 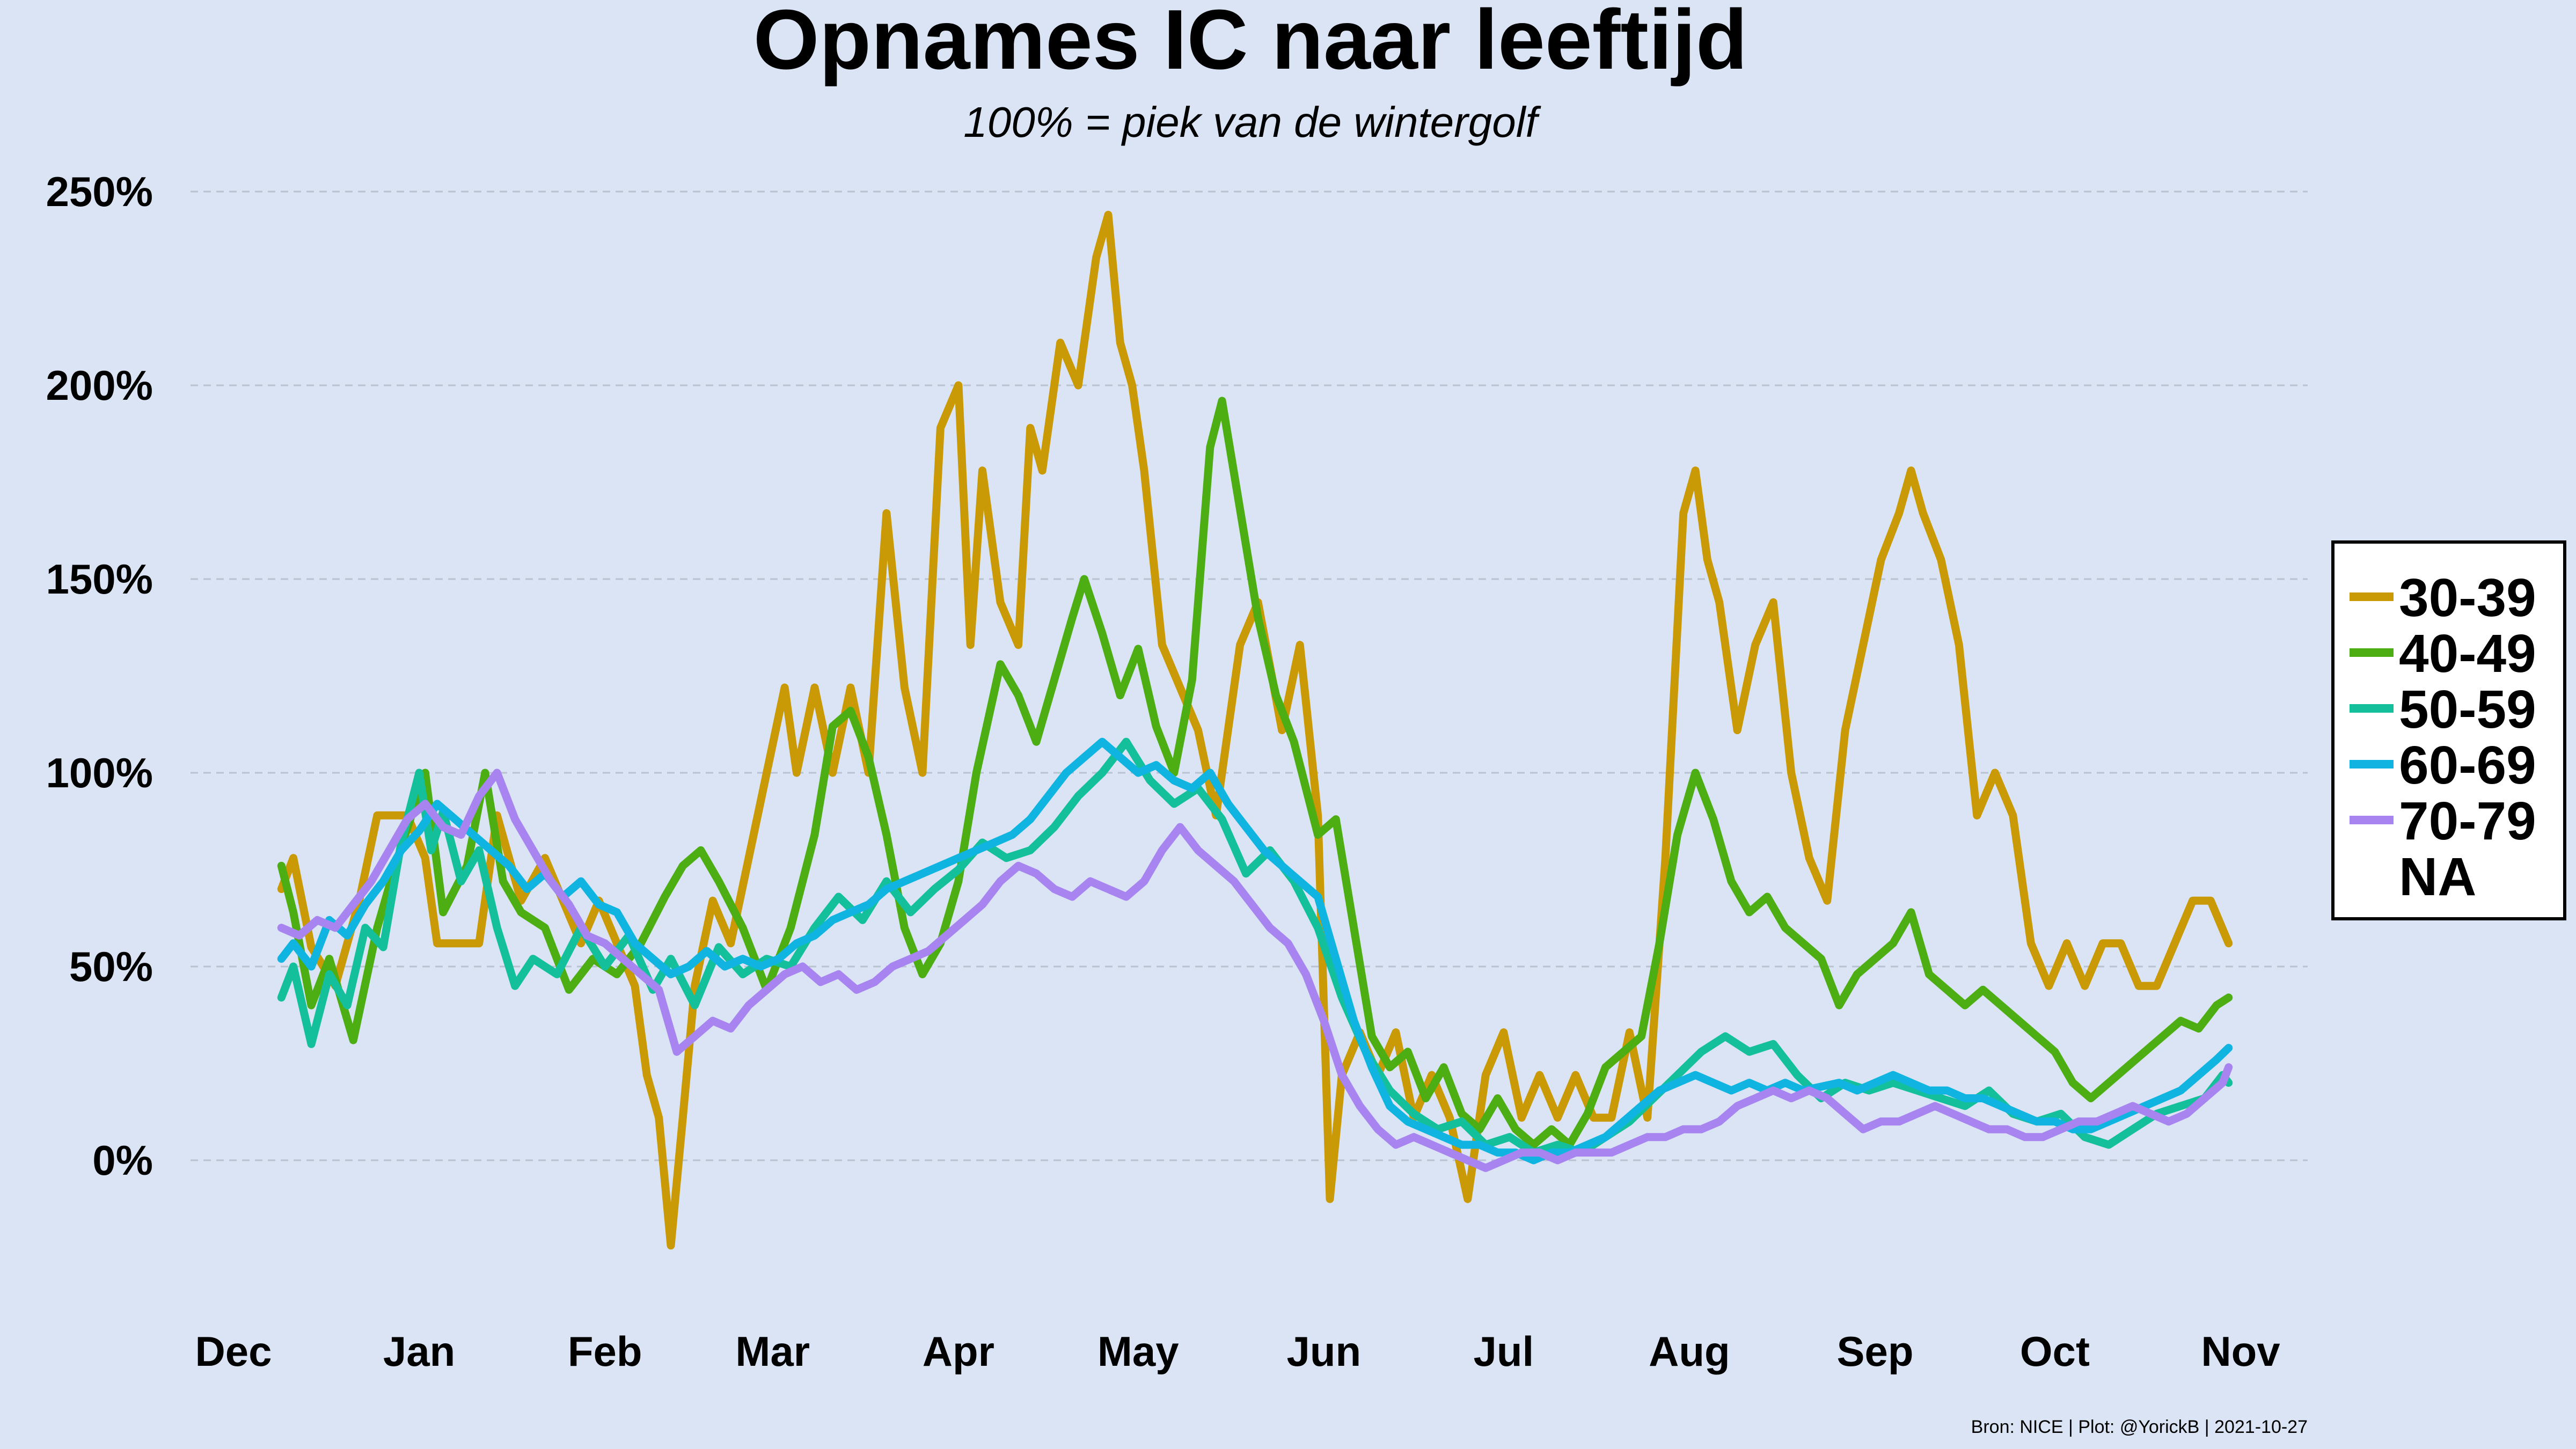 What do you see at coordinates (1324, 1351) in the screenshot?
I see `x-tick-label: Jun` at bounding box center [1324, 1351].